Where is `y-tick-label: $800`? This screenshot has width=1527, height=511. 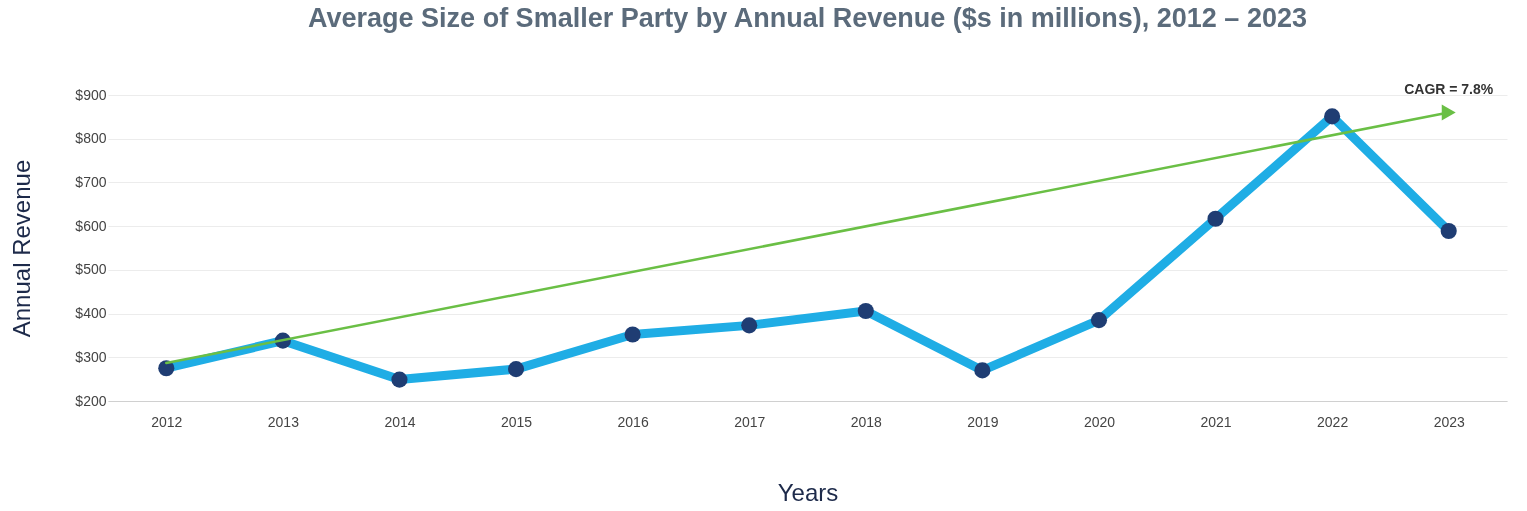
y-tick-label: $800 is located at coordinates (91, 138).